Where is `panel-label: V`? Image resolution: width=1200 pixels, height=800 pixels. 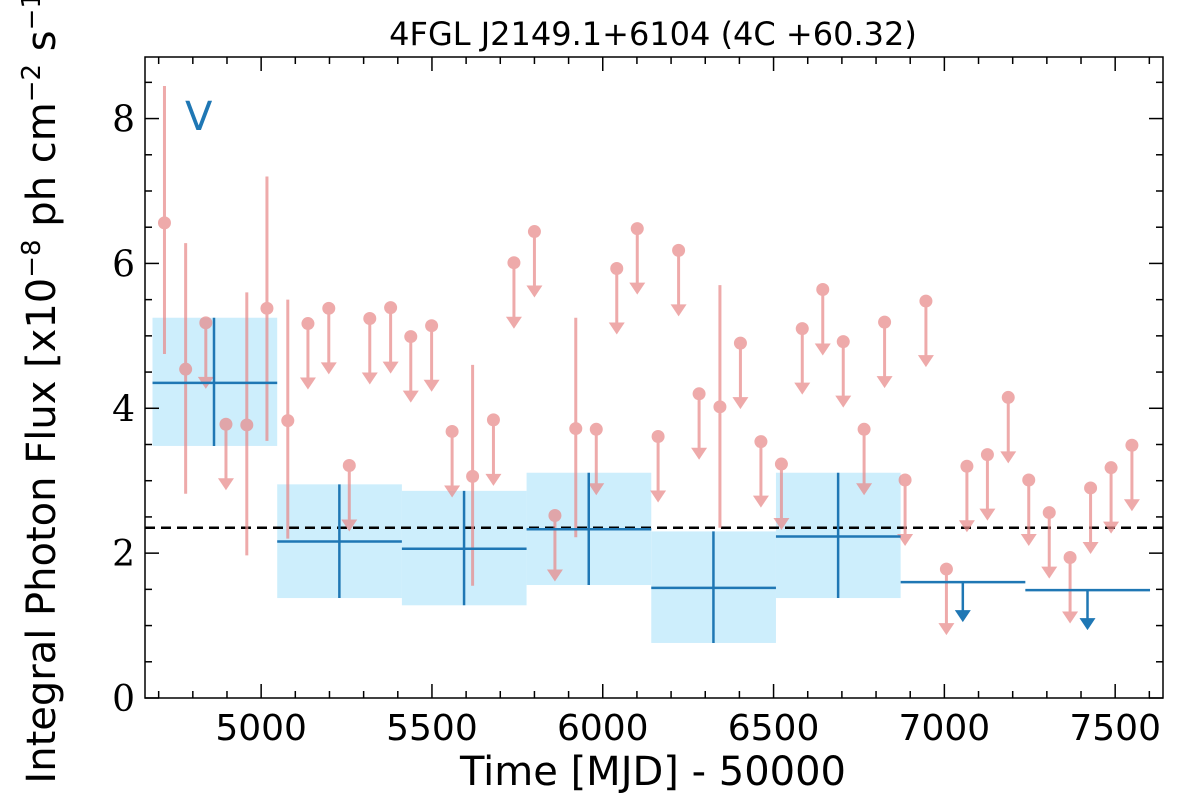 panel-label: V is located at coordinates (199, 117).